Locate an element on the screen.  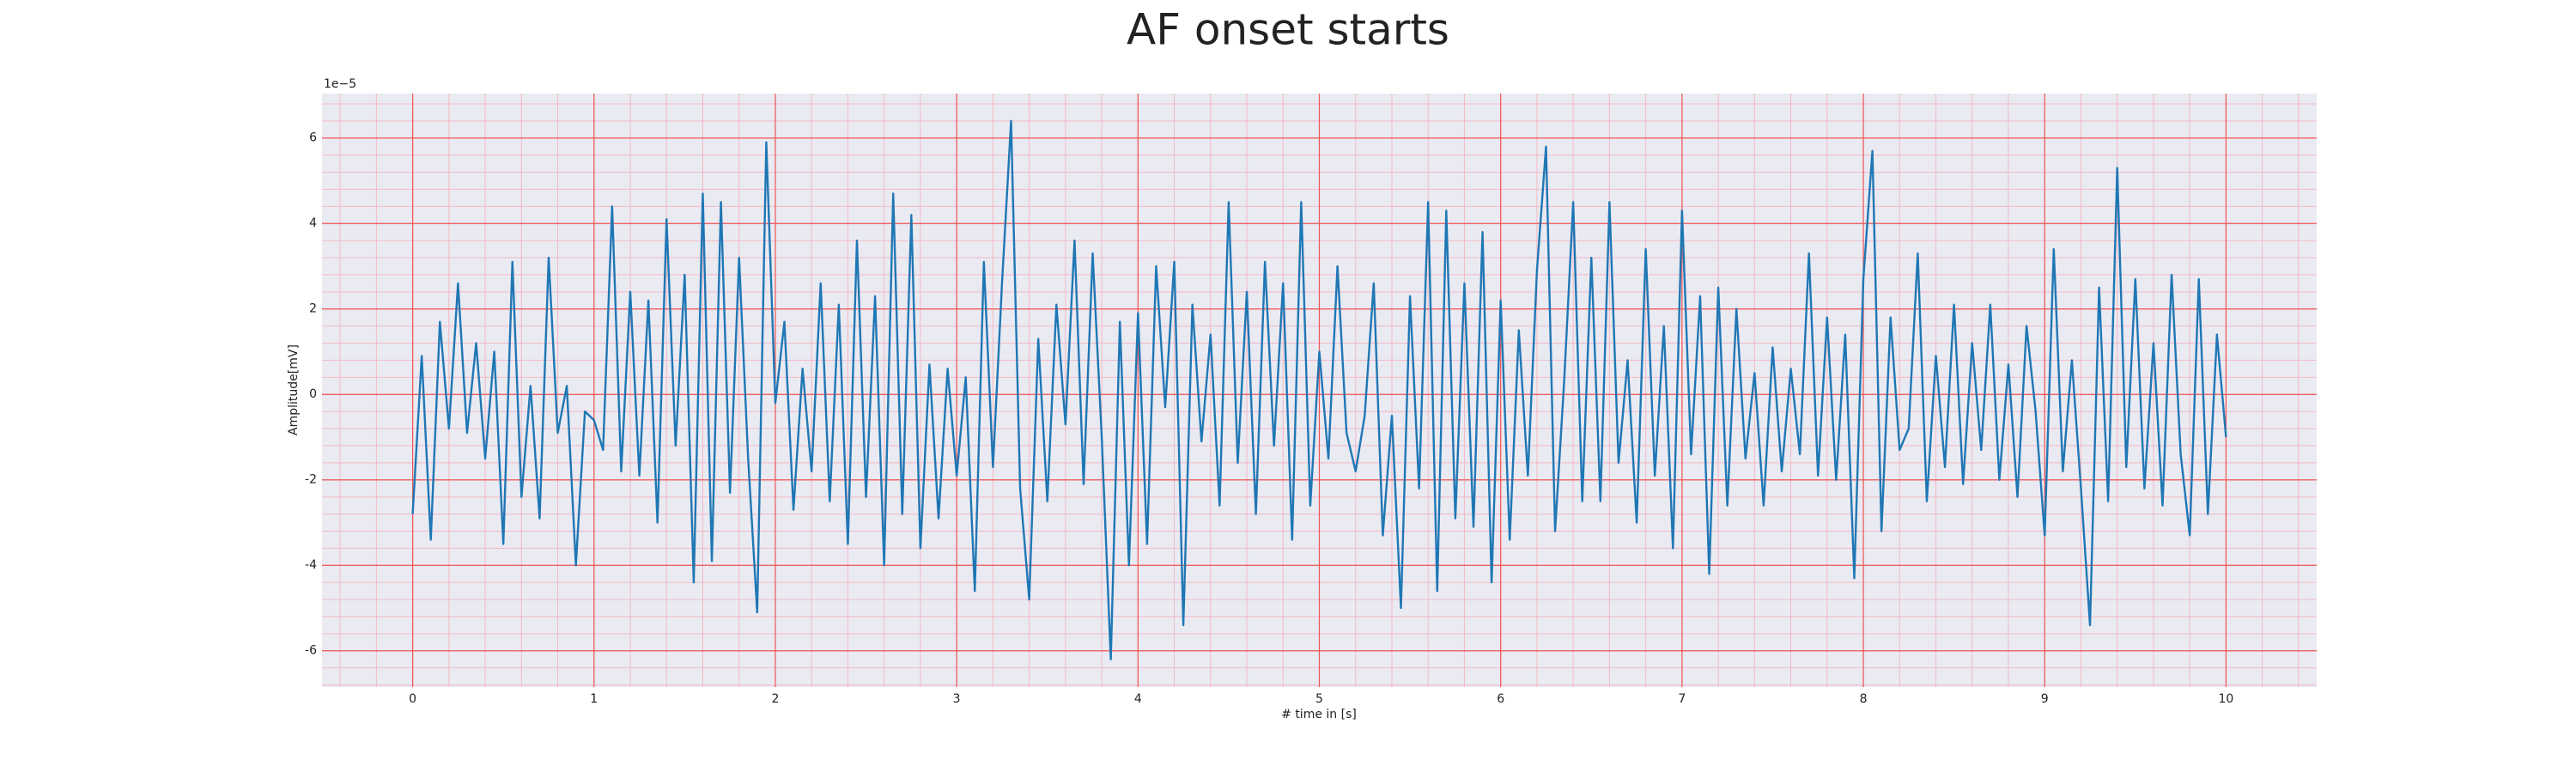
y-tick-label: -6 is located at coordinates (311, 651).